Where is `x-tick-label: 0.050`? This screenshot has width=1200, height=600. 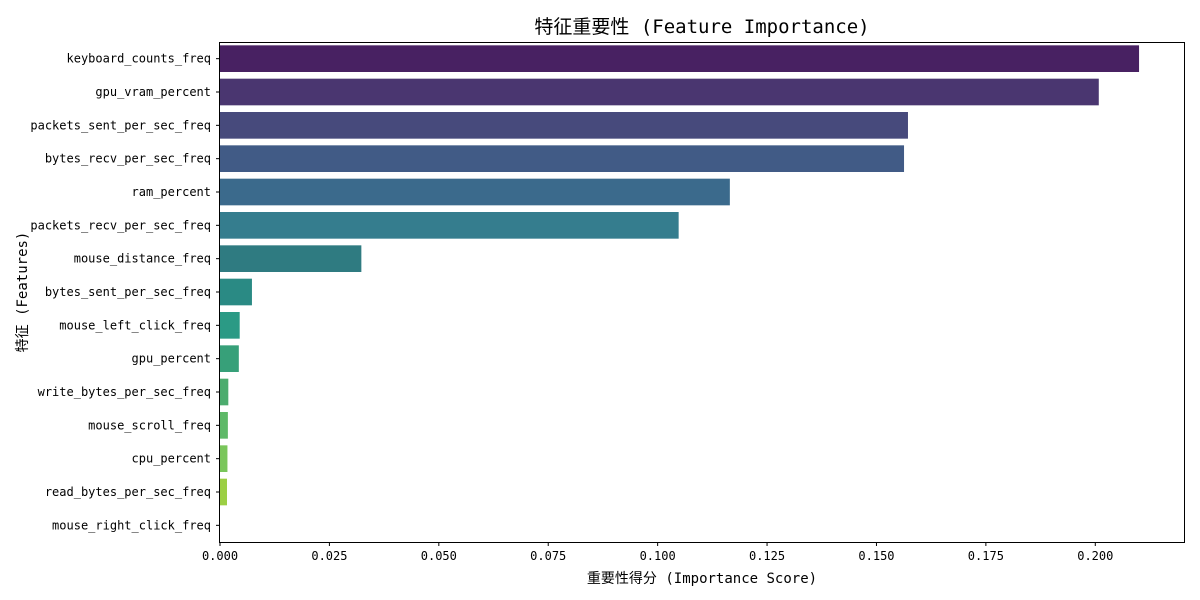
x-tick-label: 0.050 is located at coordinates (439, 556).